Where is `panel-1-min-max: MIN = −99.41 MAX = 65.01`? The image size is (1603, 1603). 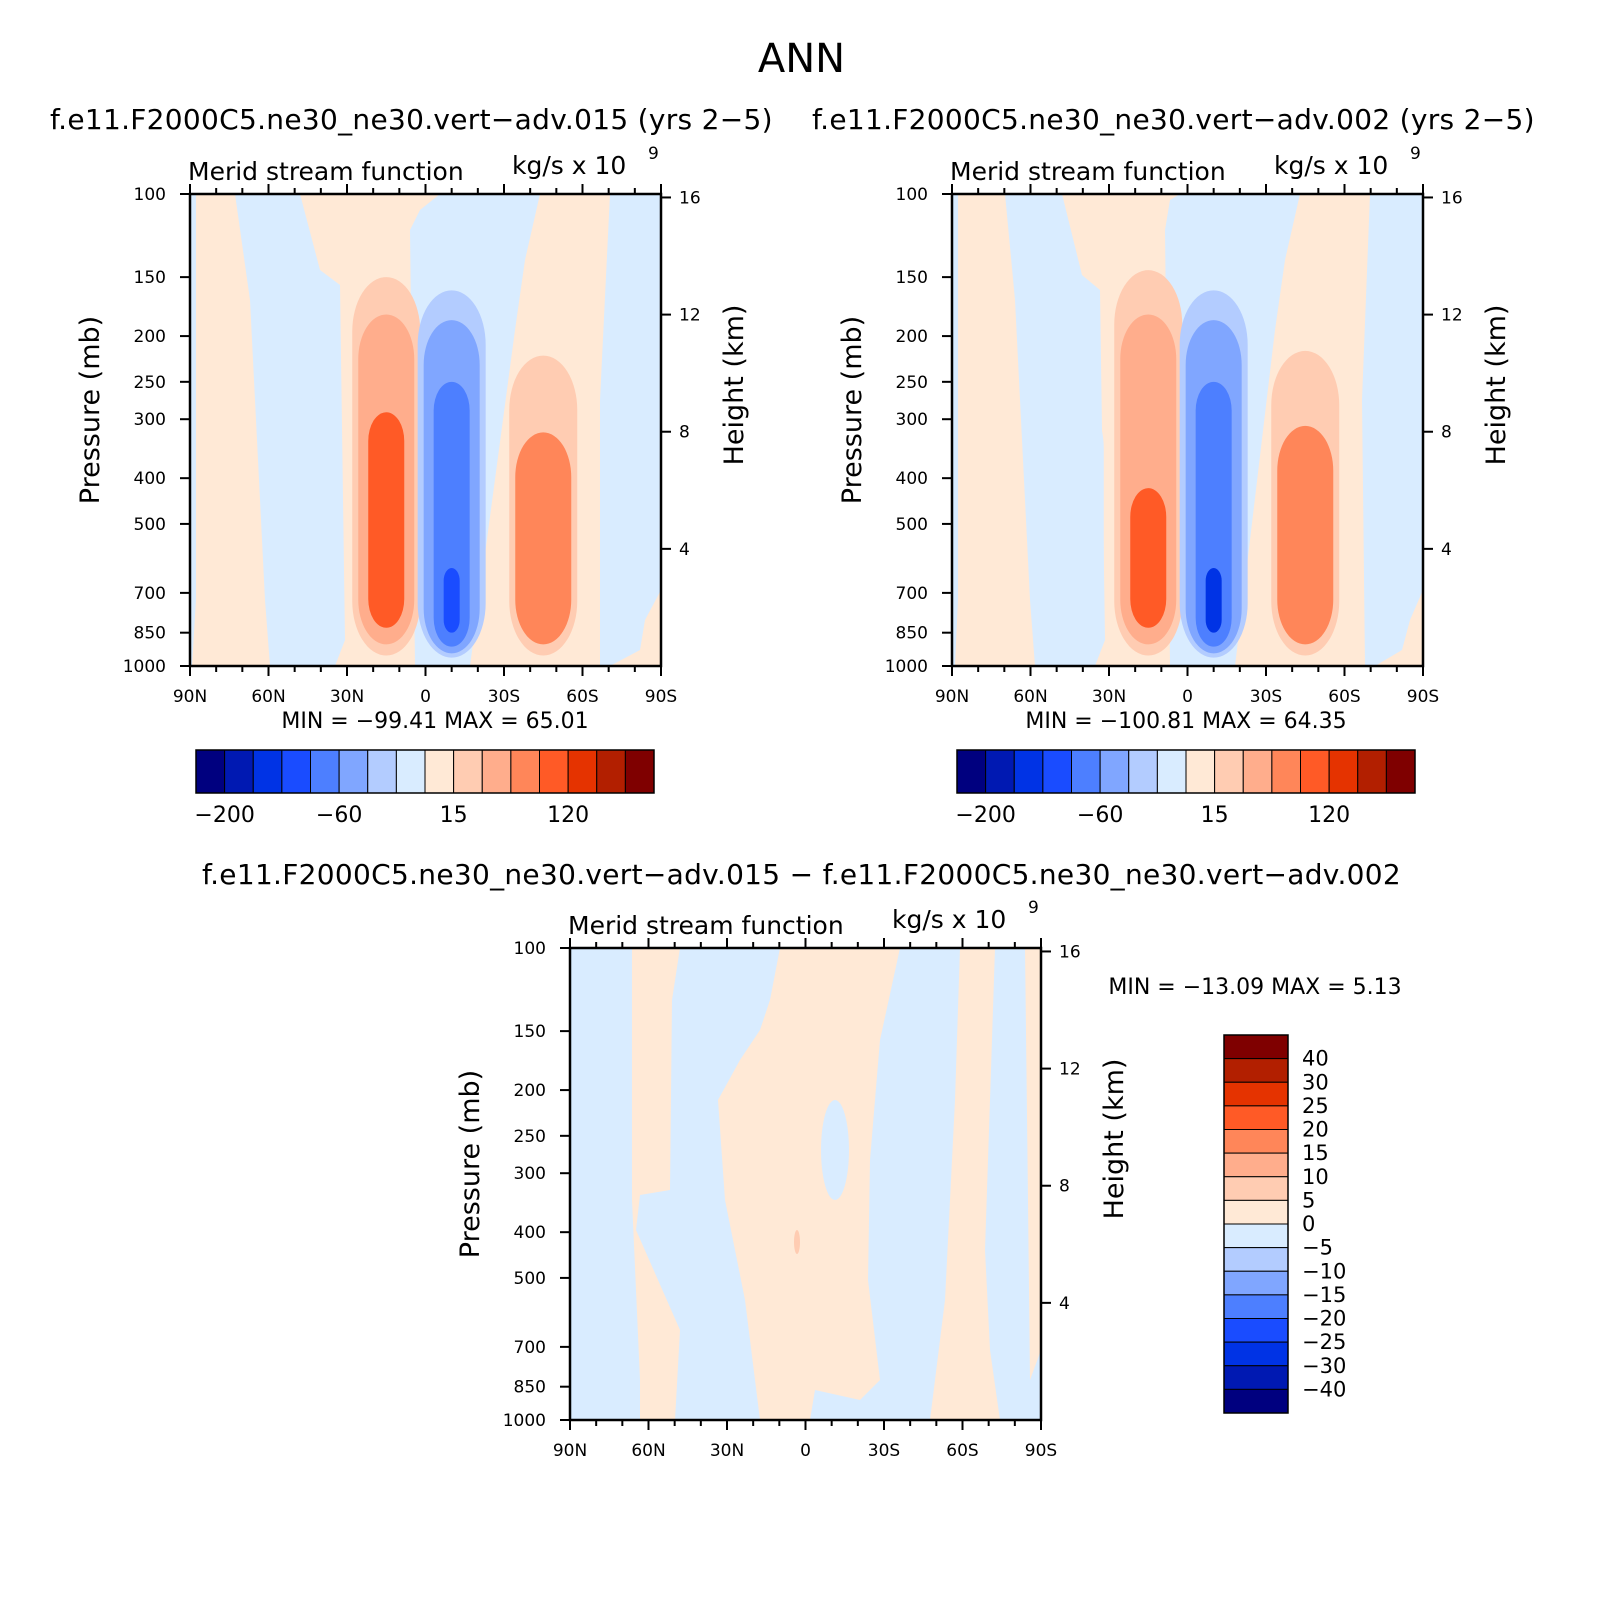
panel-1-min-max: MIN = −99.41 MAX = 65.01 is located at coordinates (434, 721).